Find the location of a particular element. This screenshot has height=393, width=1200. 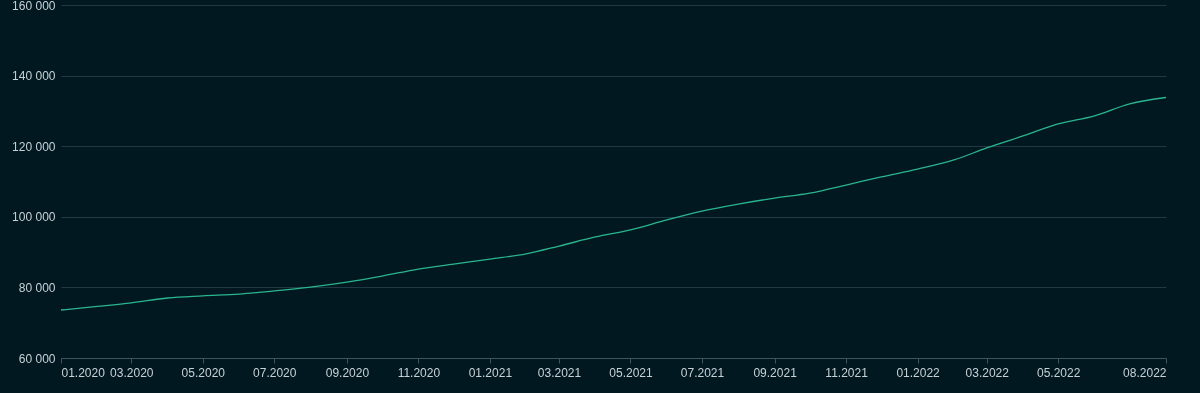

x-tick-label: 09.2021 is located at coordinates (775, 372).